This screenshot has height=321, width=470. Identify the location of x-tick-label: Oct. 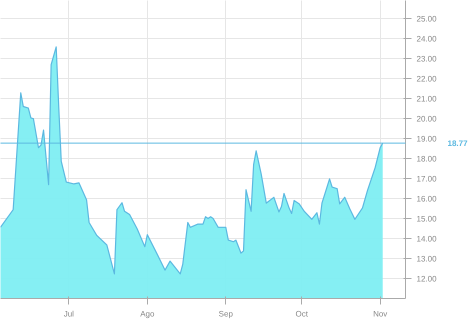
(302, 314).